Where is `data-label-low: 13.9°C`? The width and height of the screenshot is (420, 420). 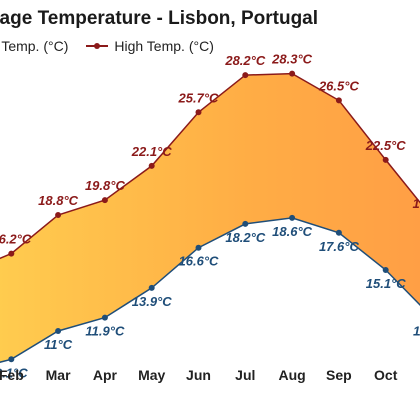 data-label-low: 13.9°C is located at coordinates (152, 301).